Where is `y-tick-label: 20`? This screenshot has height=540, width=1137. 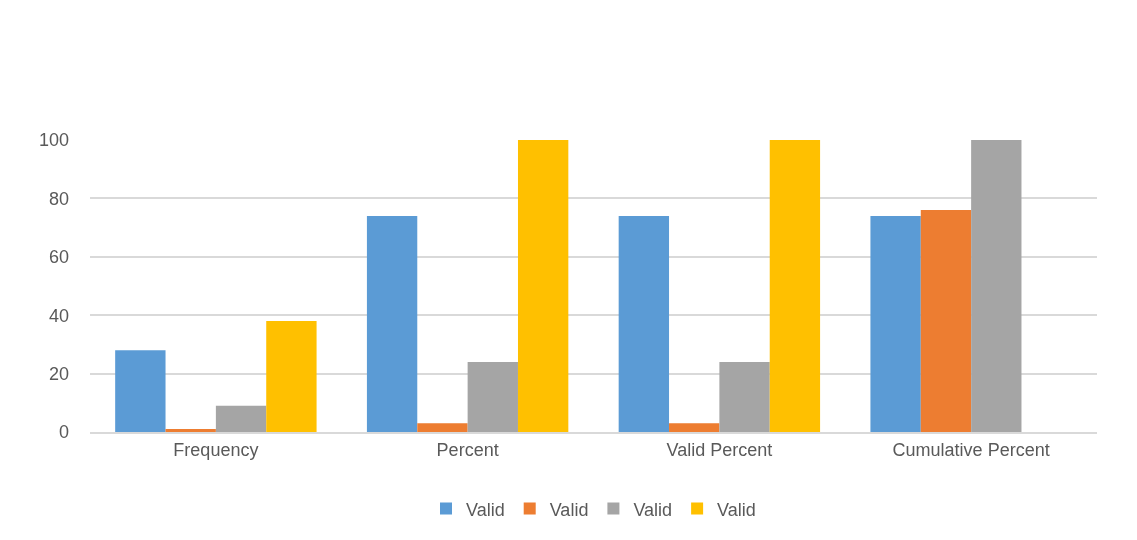
y-tick-label: 20 is located at coordinates (58, 373).